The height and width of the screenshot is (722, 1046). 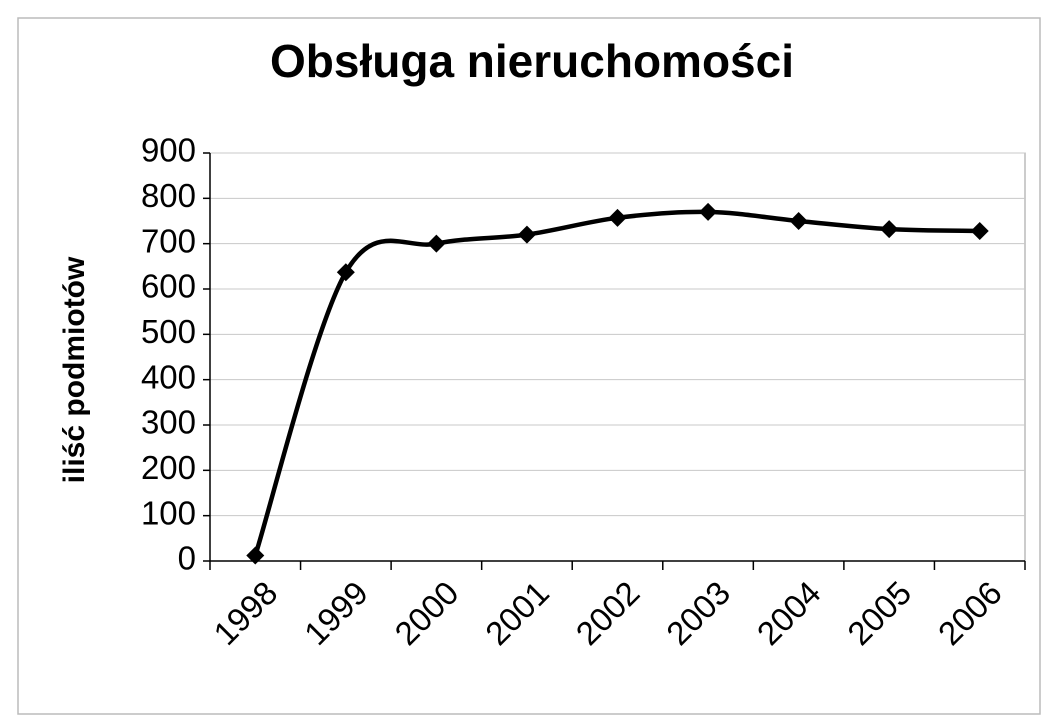 I want to click on y-tick-label: 100, so click(x=168, y=512).